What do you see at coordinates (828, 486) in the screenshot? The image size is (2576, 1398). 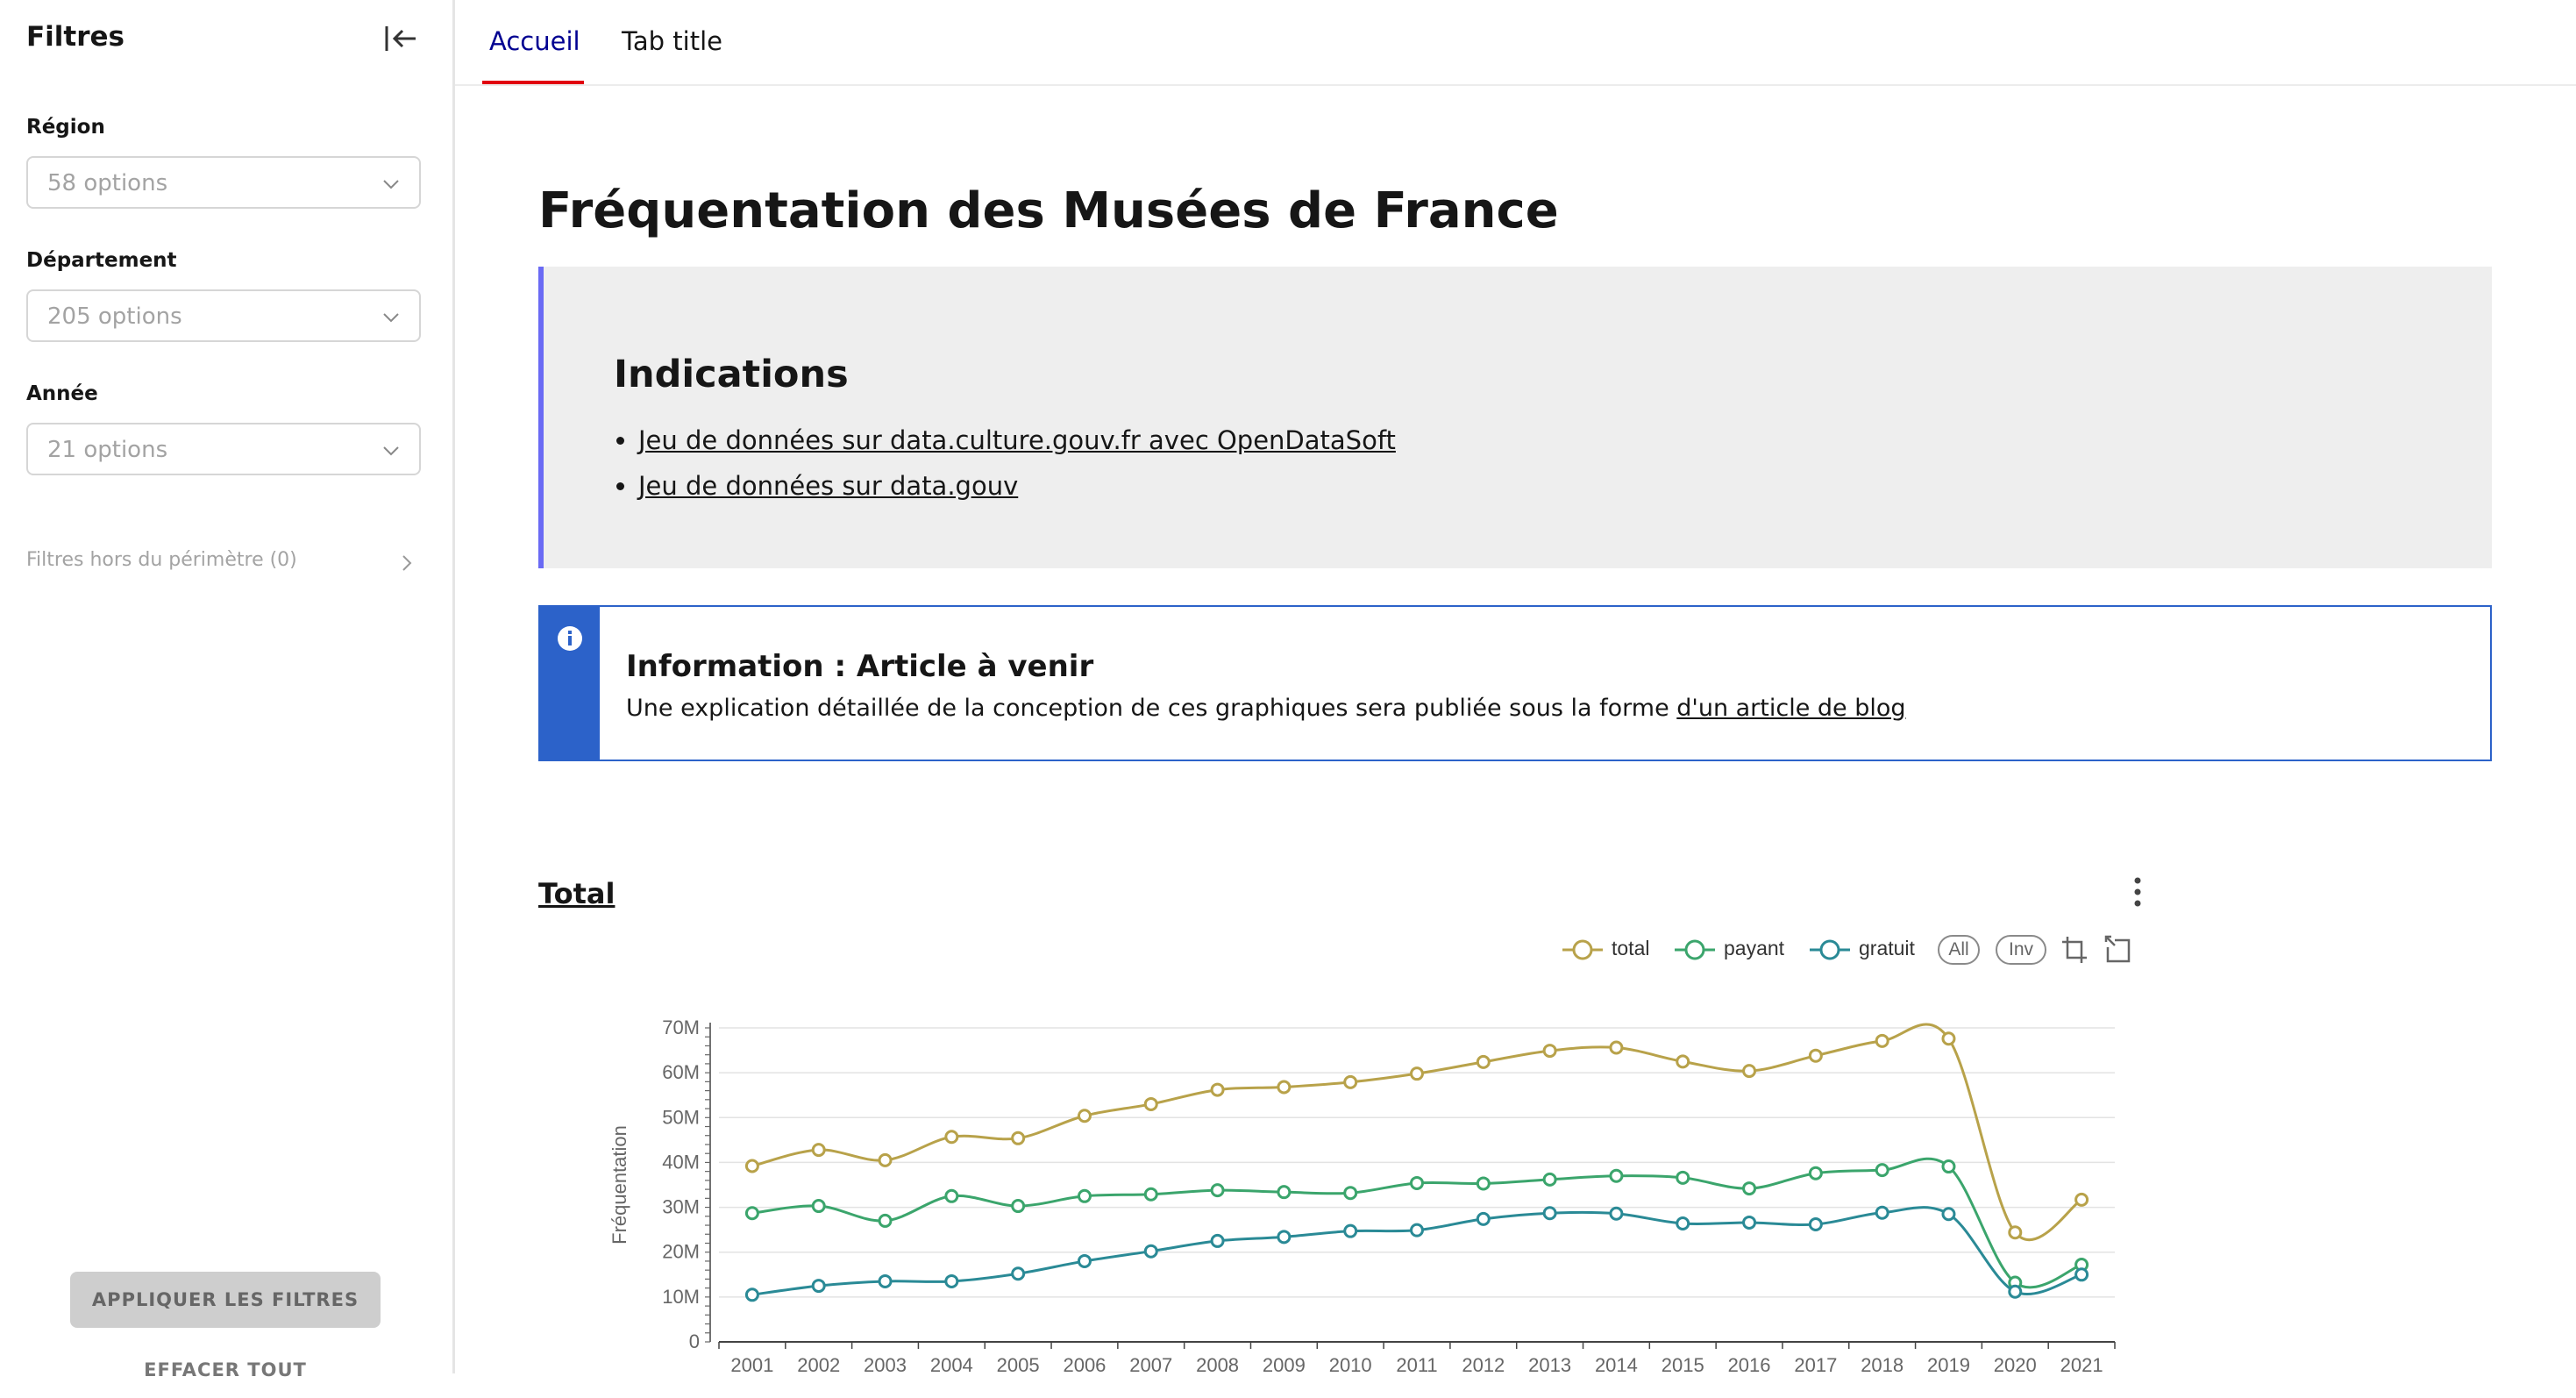 I see `dataset-link-datagouv: Jeu de données sur data.gouv` at bounding box center [828, 486].